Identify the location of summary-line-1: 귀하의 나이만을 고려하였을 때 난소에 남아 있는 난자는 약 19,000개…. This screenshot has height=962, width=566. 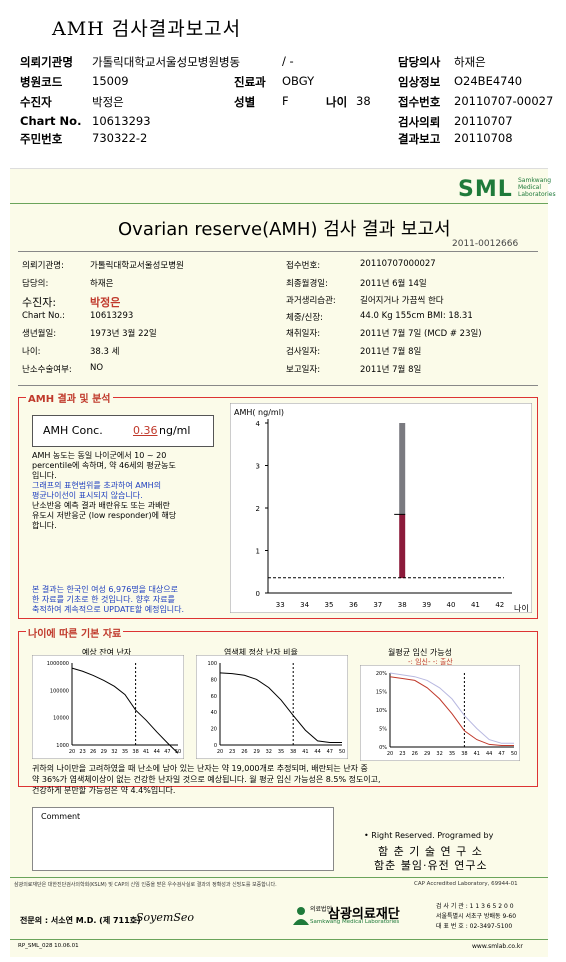
(200, 768).